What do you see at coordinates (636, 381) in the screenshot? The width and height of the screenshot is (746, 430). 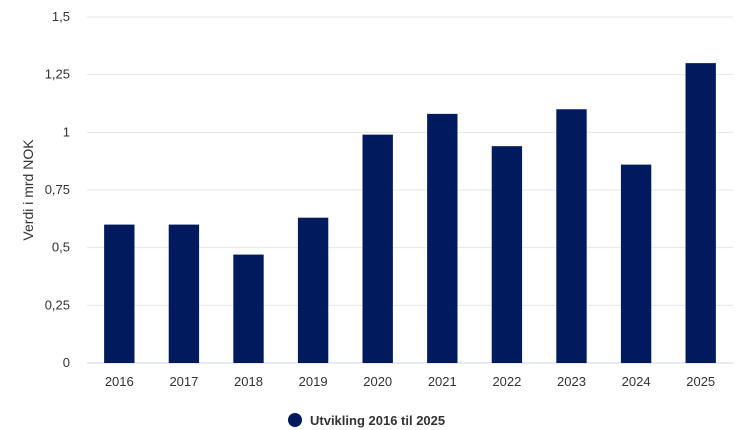 I see `x-tick-label: 2024` at bounding box center [636, 381].